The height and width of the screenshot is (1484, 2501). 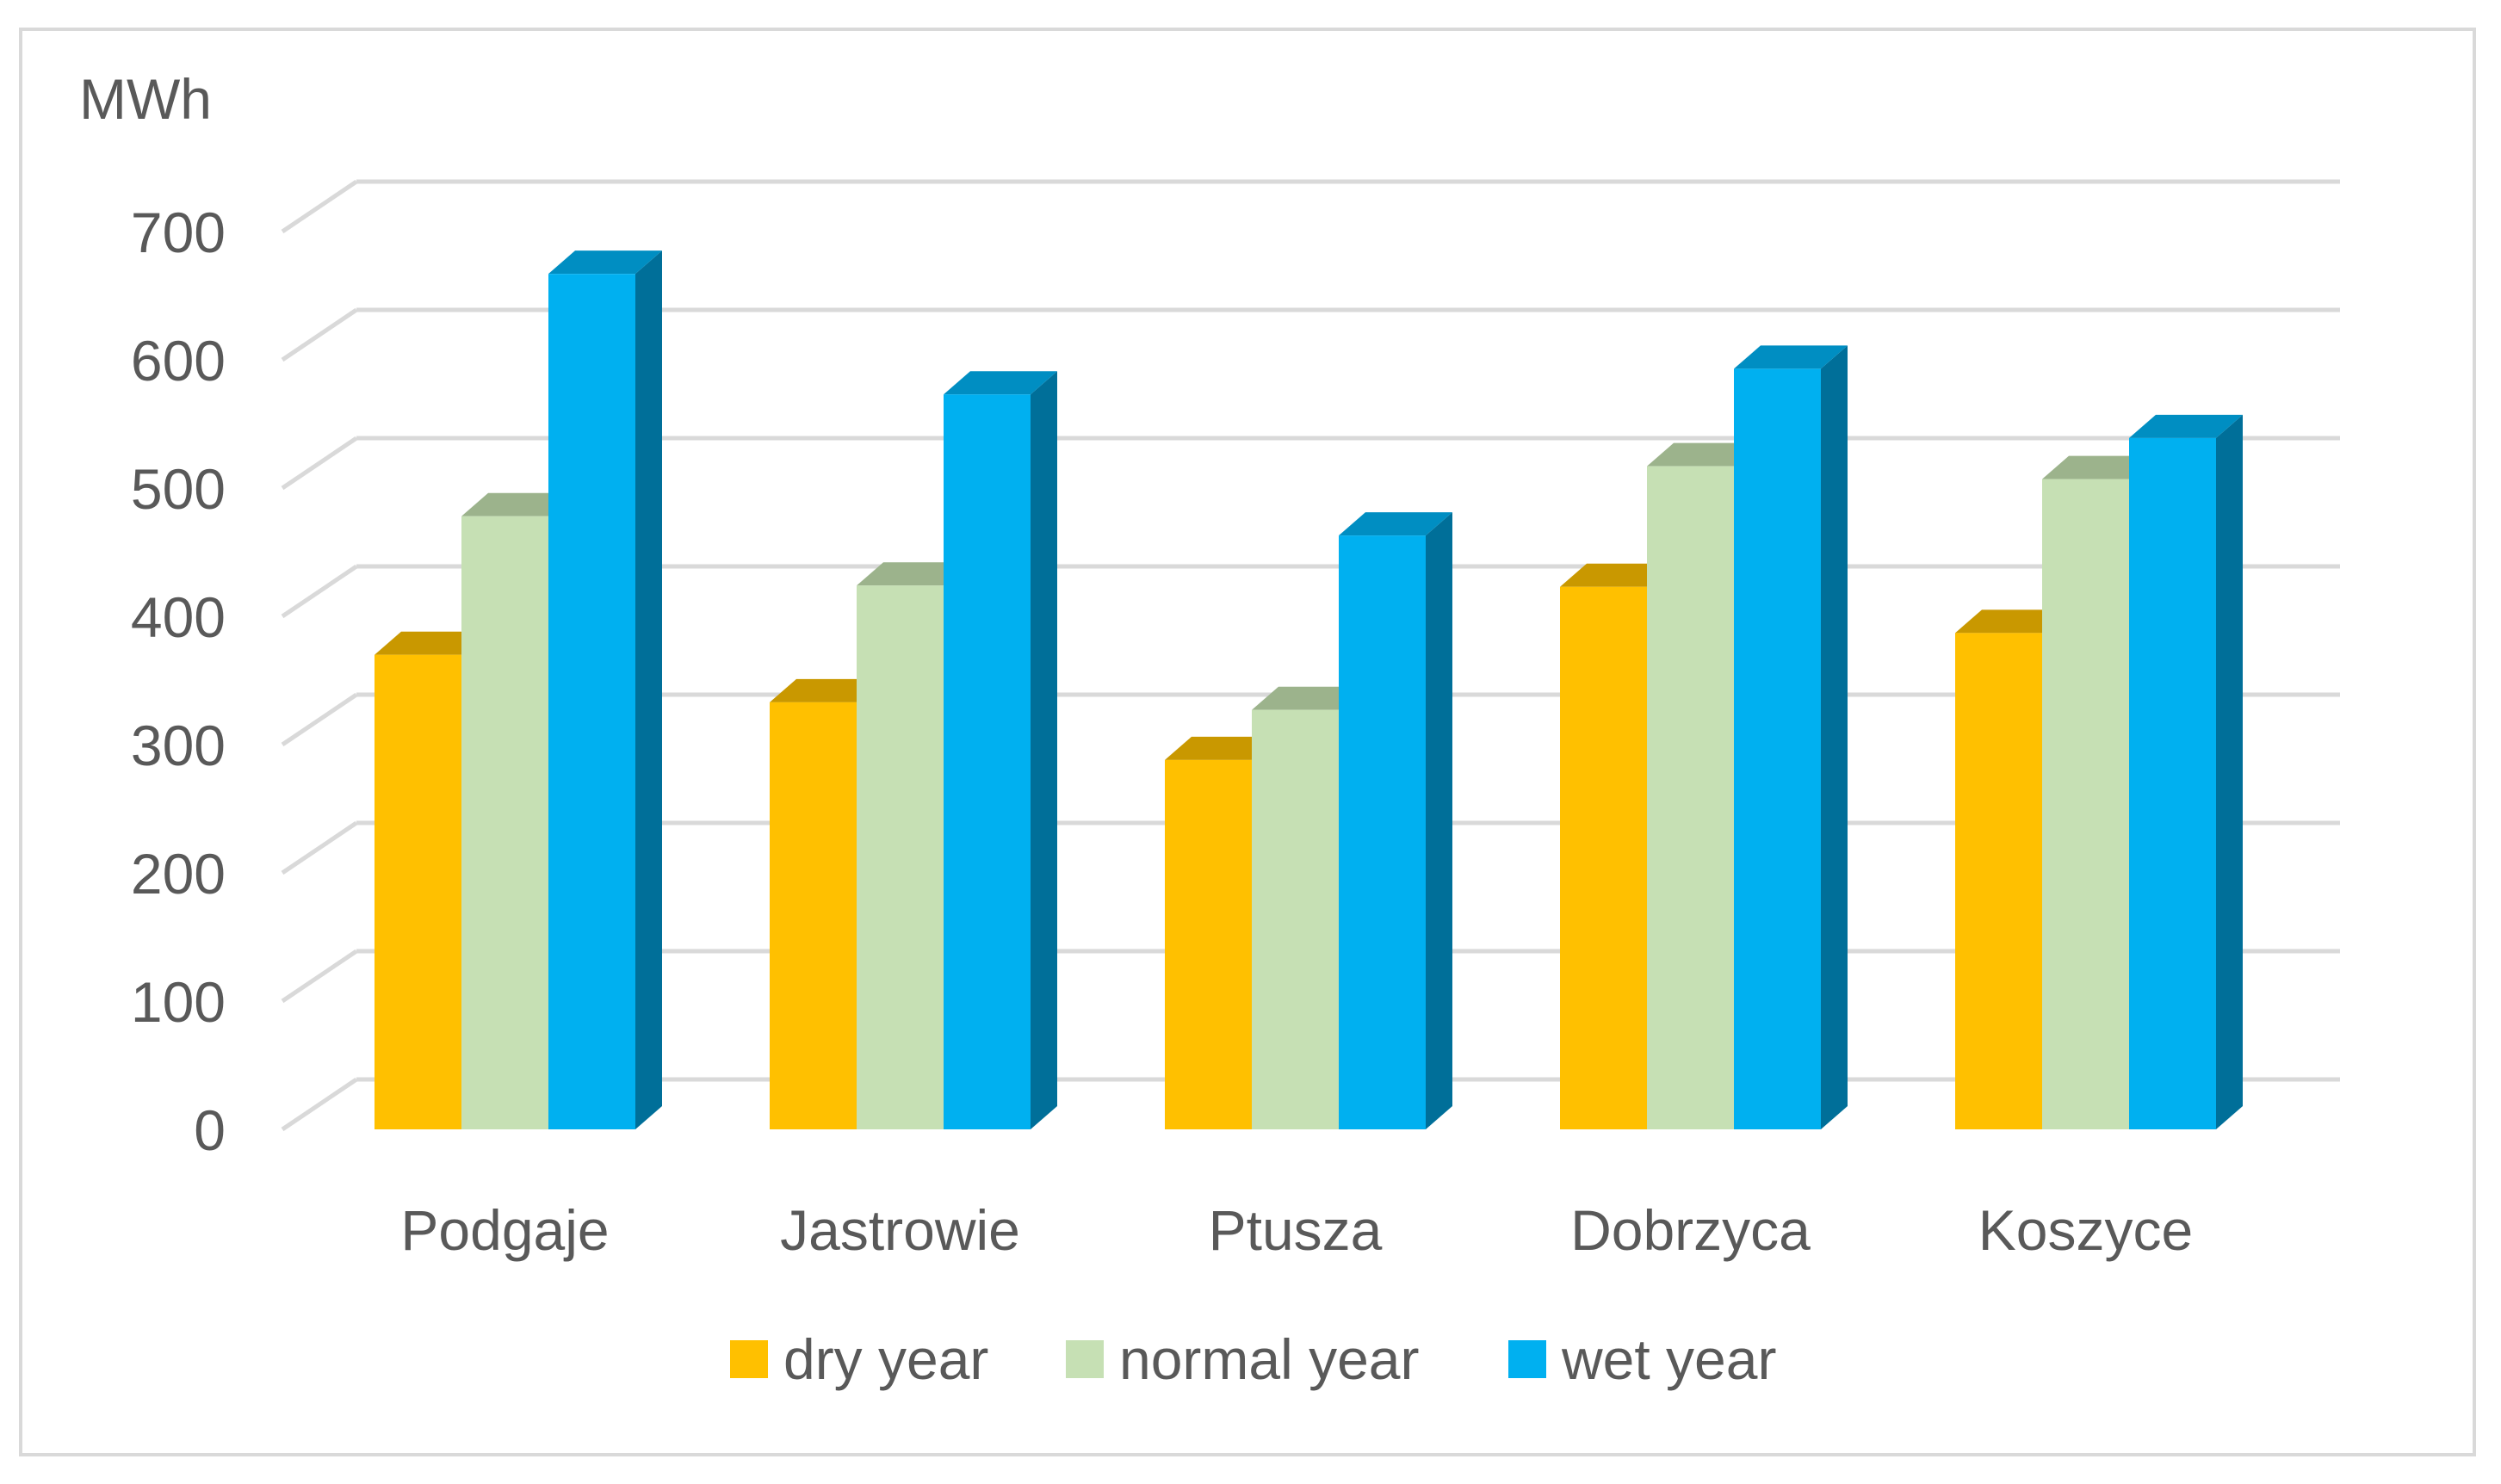 I want to click on legend-item: wet year, so click(x=1642, y=1359).